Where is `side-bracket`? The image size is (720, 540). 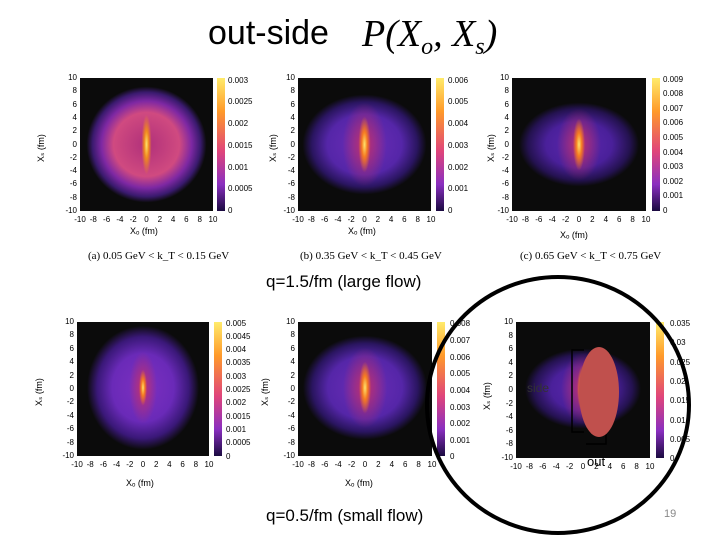
side-bracket is located at coordinates (577, 391).